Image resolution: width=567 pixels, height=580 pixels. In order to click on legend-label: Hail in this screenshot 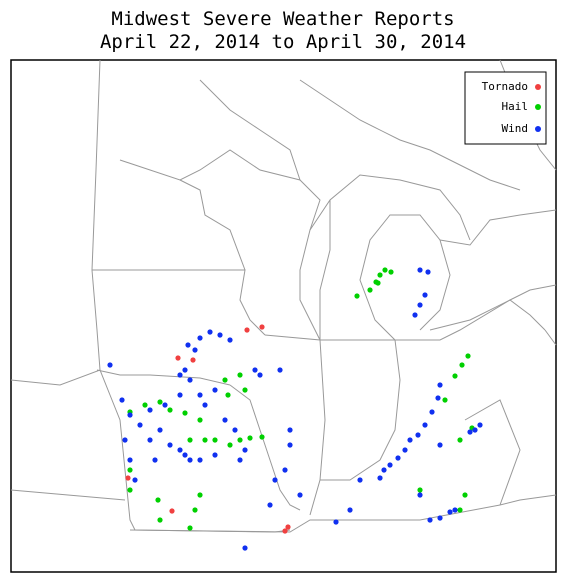, I will do `click(515, 106)`.